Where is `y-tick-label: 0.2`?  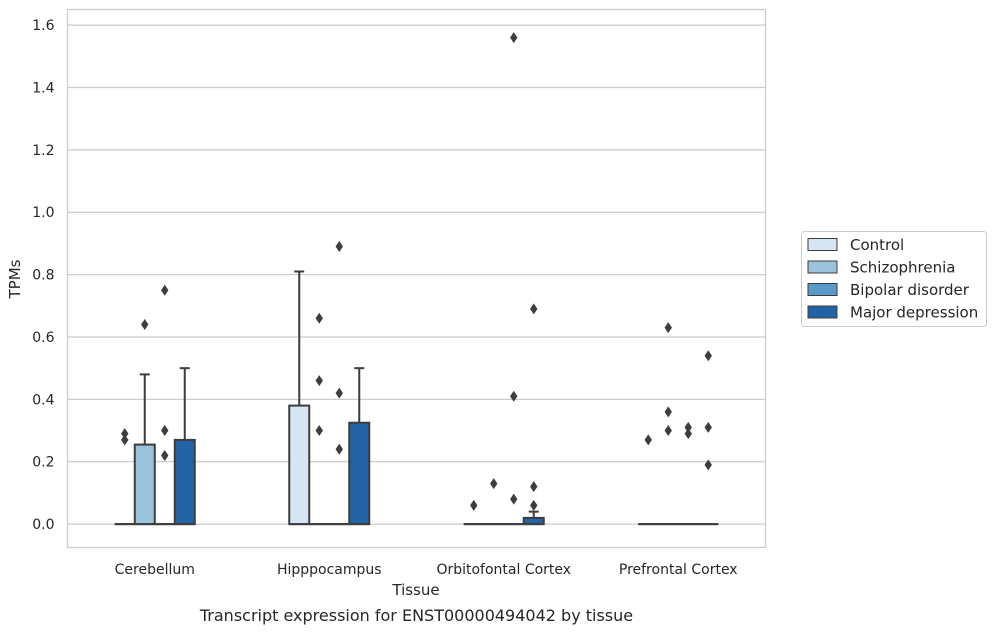 y-tick-label: 0.2 is located at coordinates (43, 463).